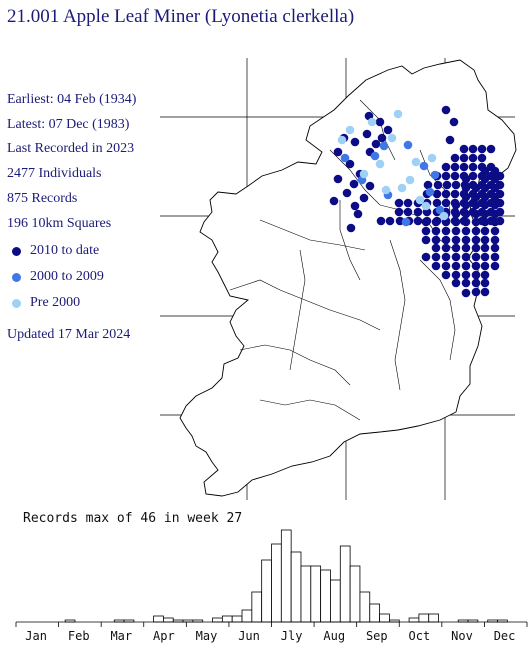 The width and height of the screenshot is (532, 649). Describe the element at coordinates (133, 518) in the screenshot. I see `histogram-title: Records max of 46 in week 27` at that location.